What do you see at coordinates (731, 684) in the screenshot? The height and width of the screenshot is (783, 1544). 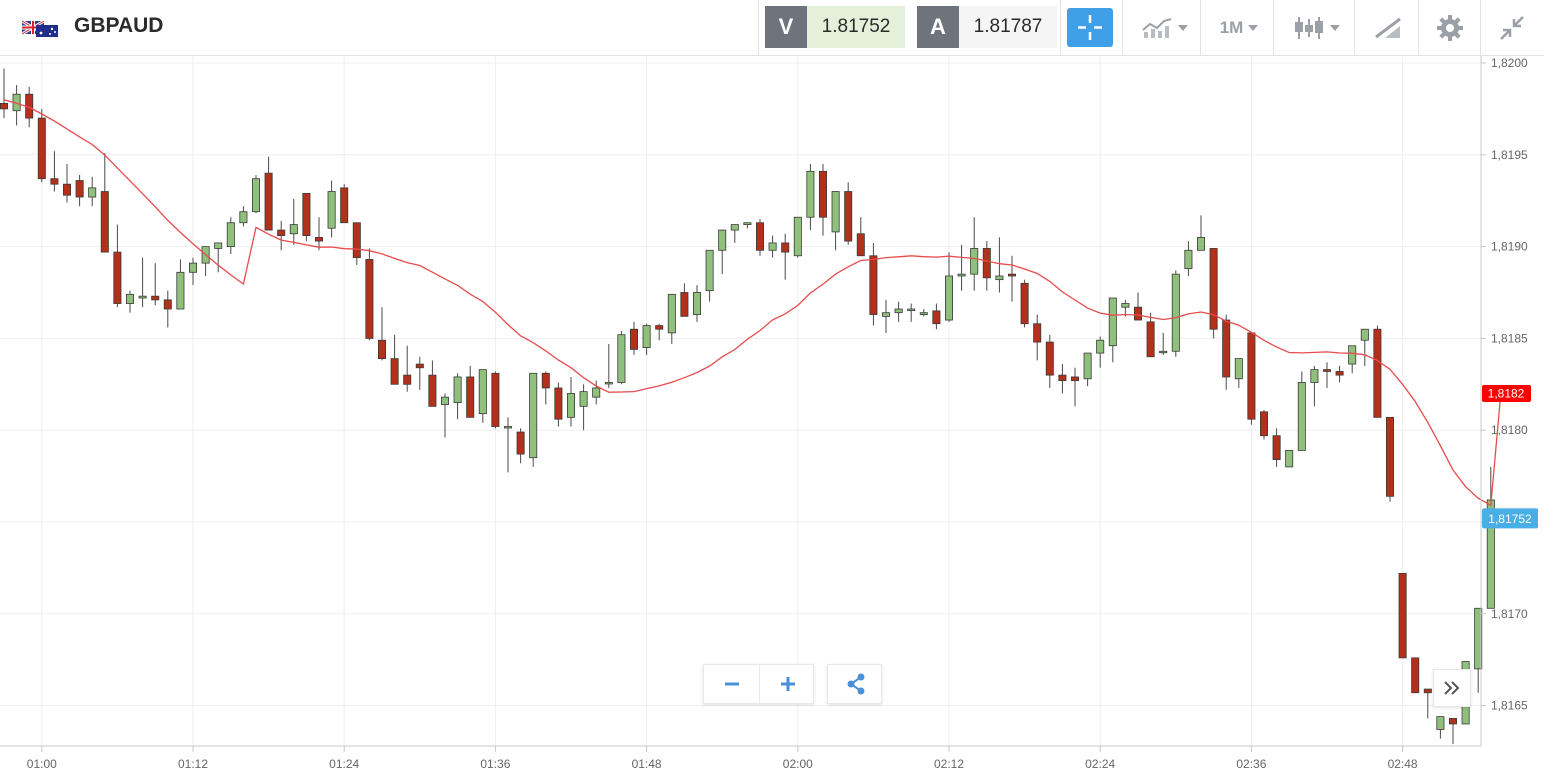 I see `zoom-out-button` at bounding box center [731, 684].